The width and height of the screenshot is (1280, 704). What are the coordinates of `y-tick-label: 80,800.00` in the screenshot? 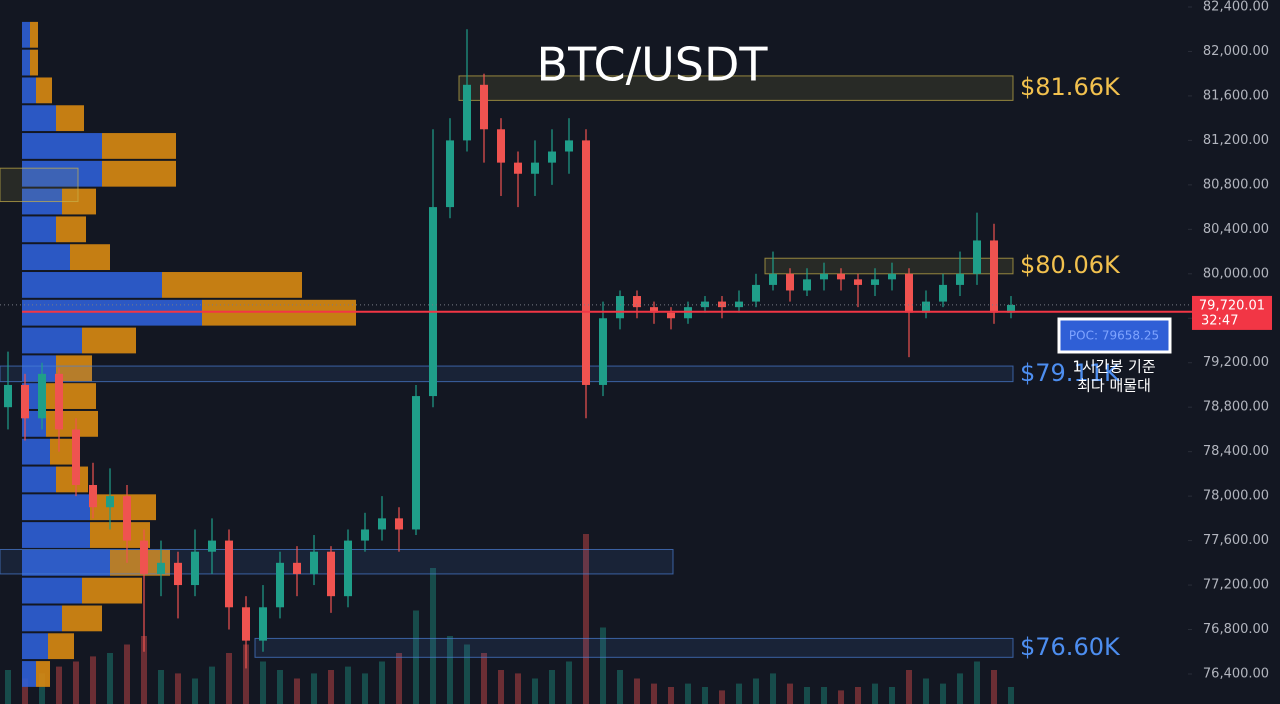 It's located at (1236, 184).